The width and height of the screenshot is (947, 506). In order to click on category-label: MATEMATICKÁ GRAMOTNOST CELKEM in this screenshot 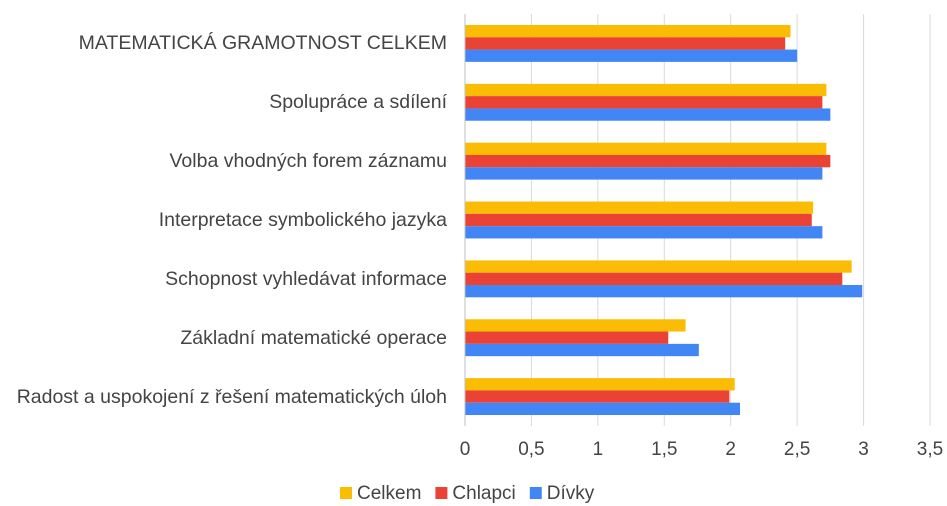, I will do `click(223, 43)`.